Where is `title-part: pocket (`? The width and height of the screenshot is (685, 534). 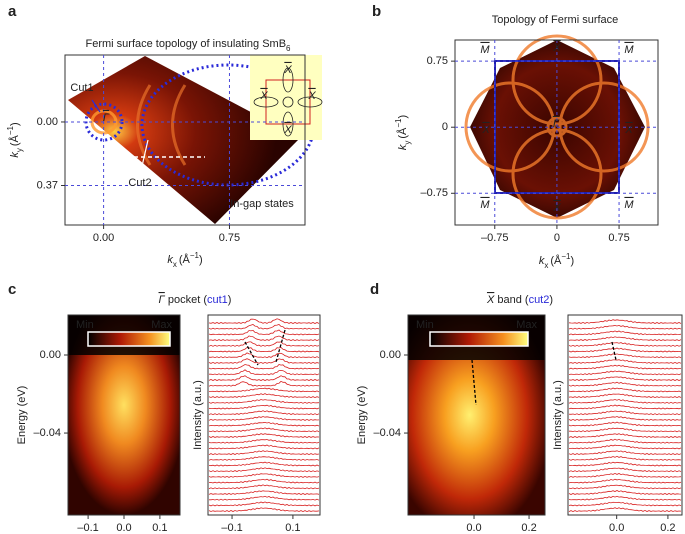
title-part: pocket ( is located at coordinates (186, 300).